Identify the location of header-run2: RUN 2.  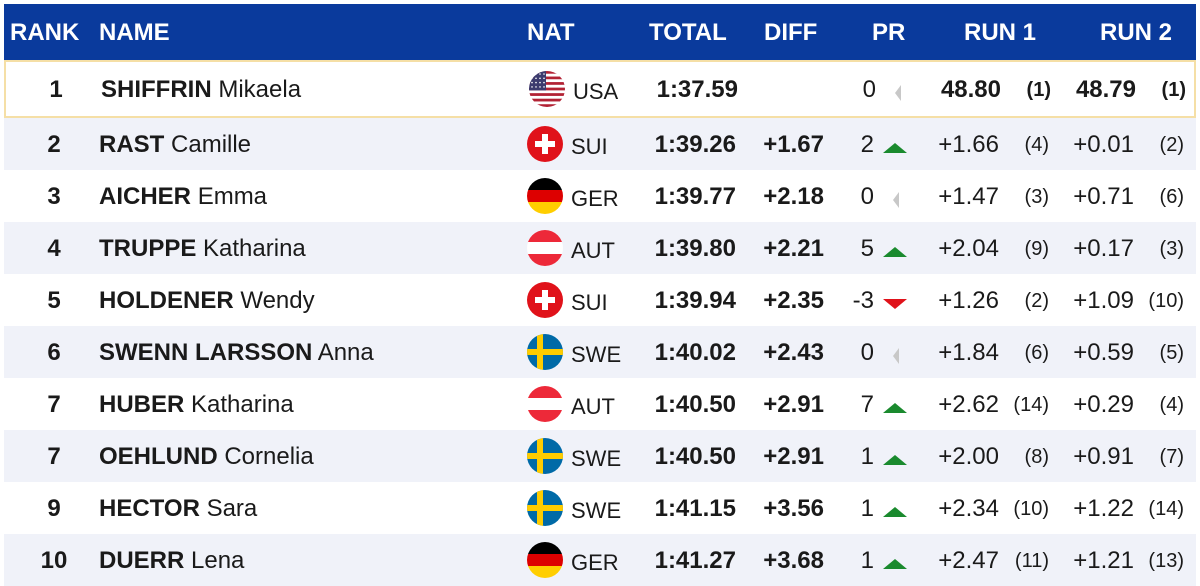
(1136, 32).